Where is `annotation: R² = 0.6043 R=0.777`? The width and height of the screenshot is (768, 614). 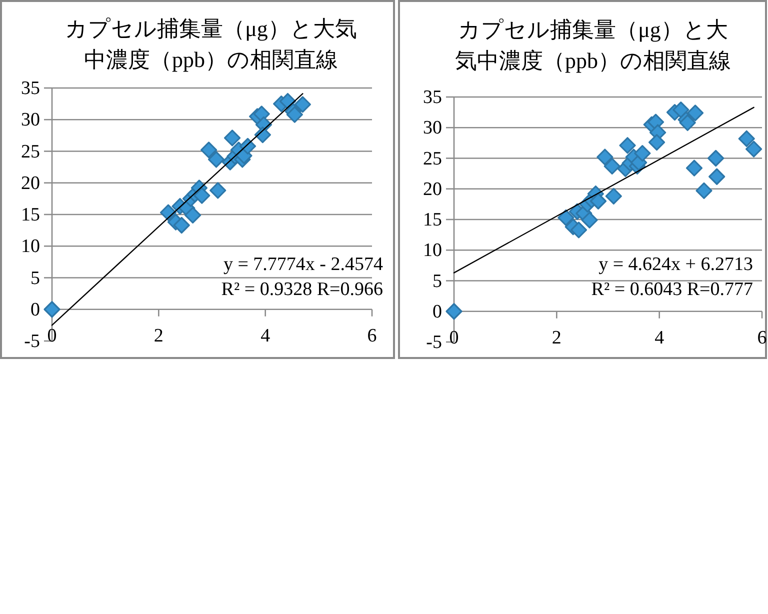
annotation: R² = 0.6043 R=0.777 is located at coordinates (672, 289).